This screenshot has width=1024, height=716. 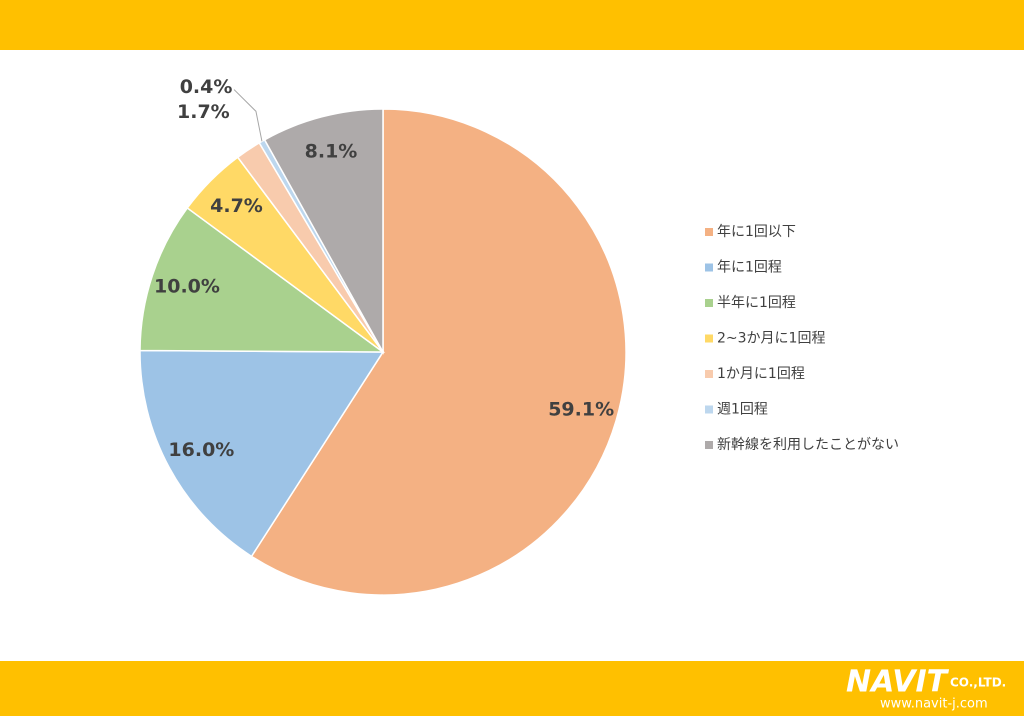 I want to click on data-label: 16.0%, so click(x=201, y=450).